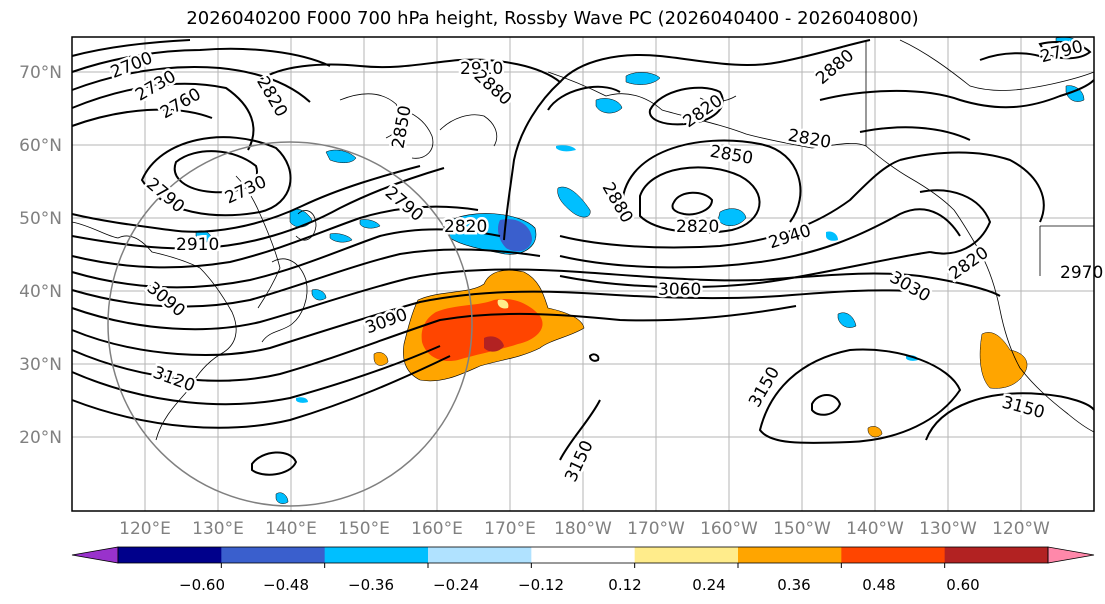 This screenshot has height=604, width=1105. I want to click on colorbar-tick: −0.48, so click(286, 585).